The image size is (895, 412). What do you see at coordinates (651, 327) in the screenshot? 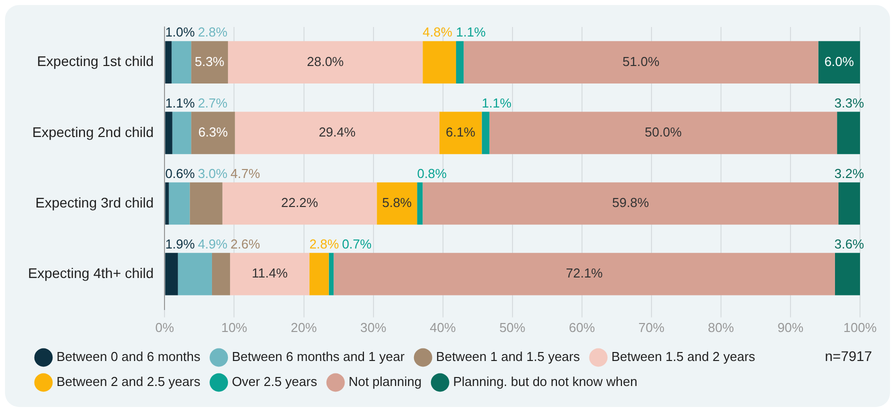
I see `x-tick-label: 70%` at bounding box center [651, 327].